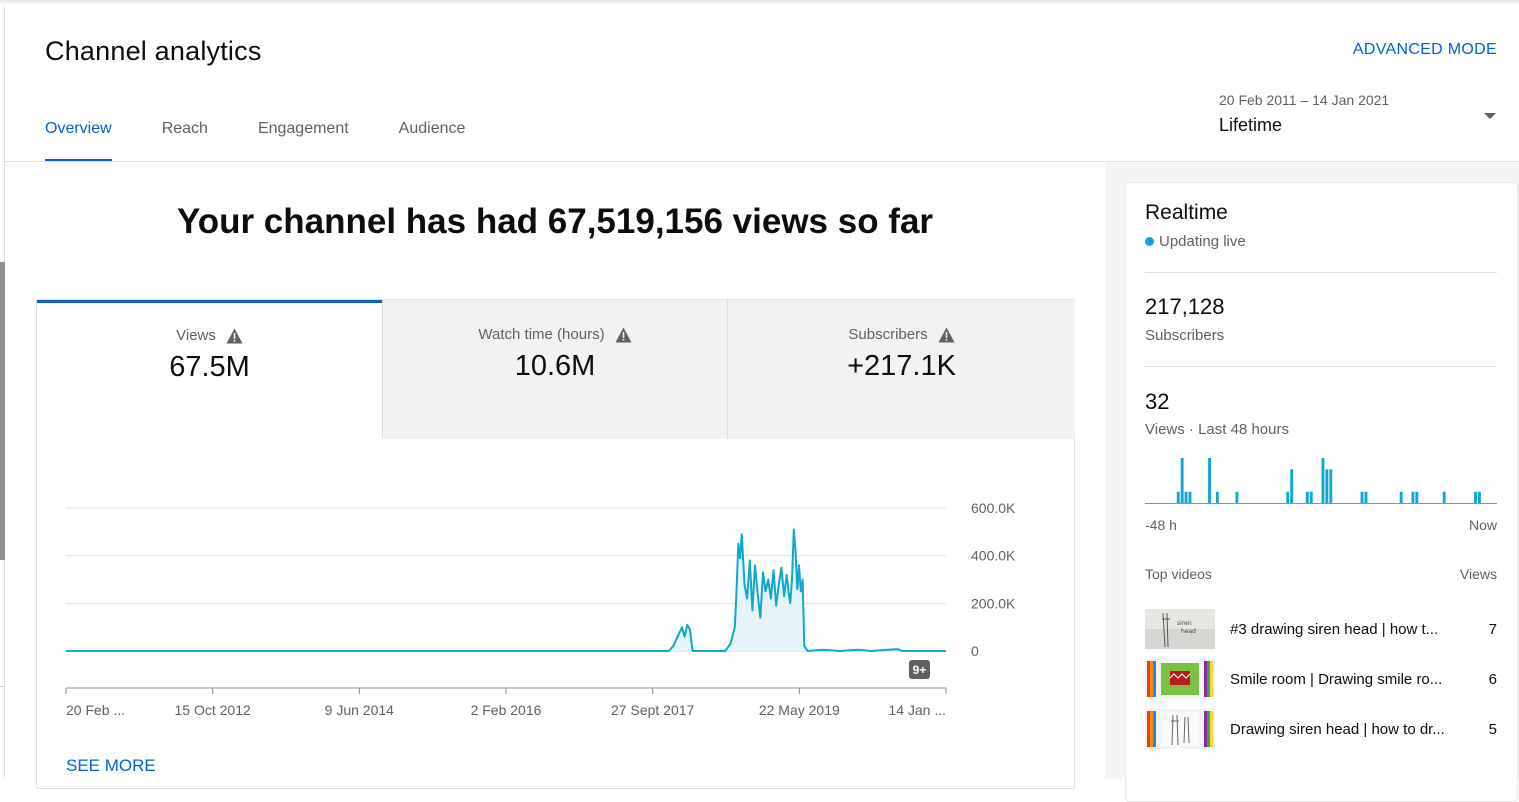  I want to click on top-video-row: Drawing siren head | how to dr... 5, so click(1321, 729).